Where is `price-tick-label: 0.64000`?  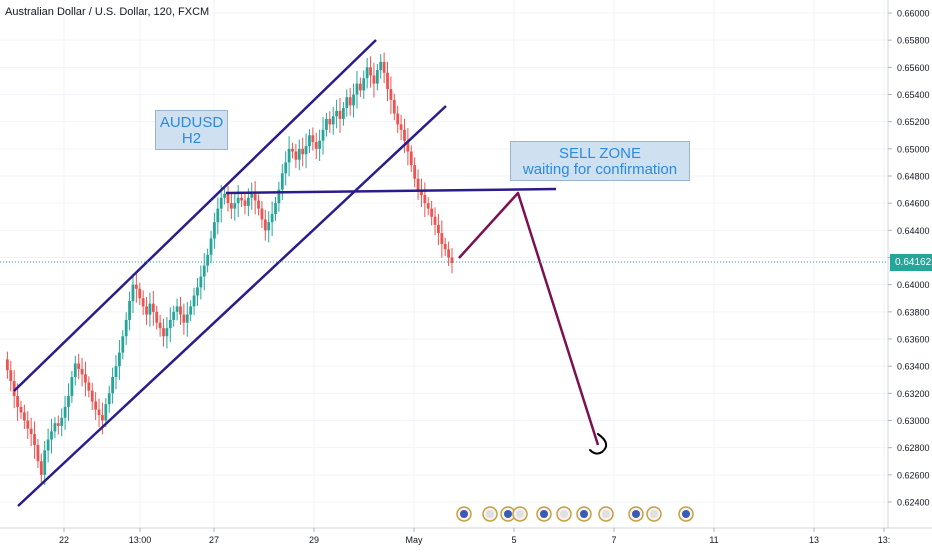
price-tick-label: 0.64000 is located at coordinates (913, 285).